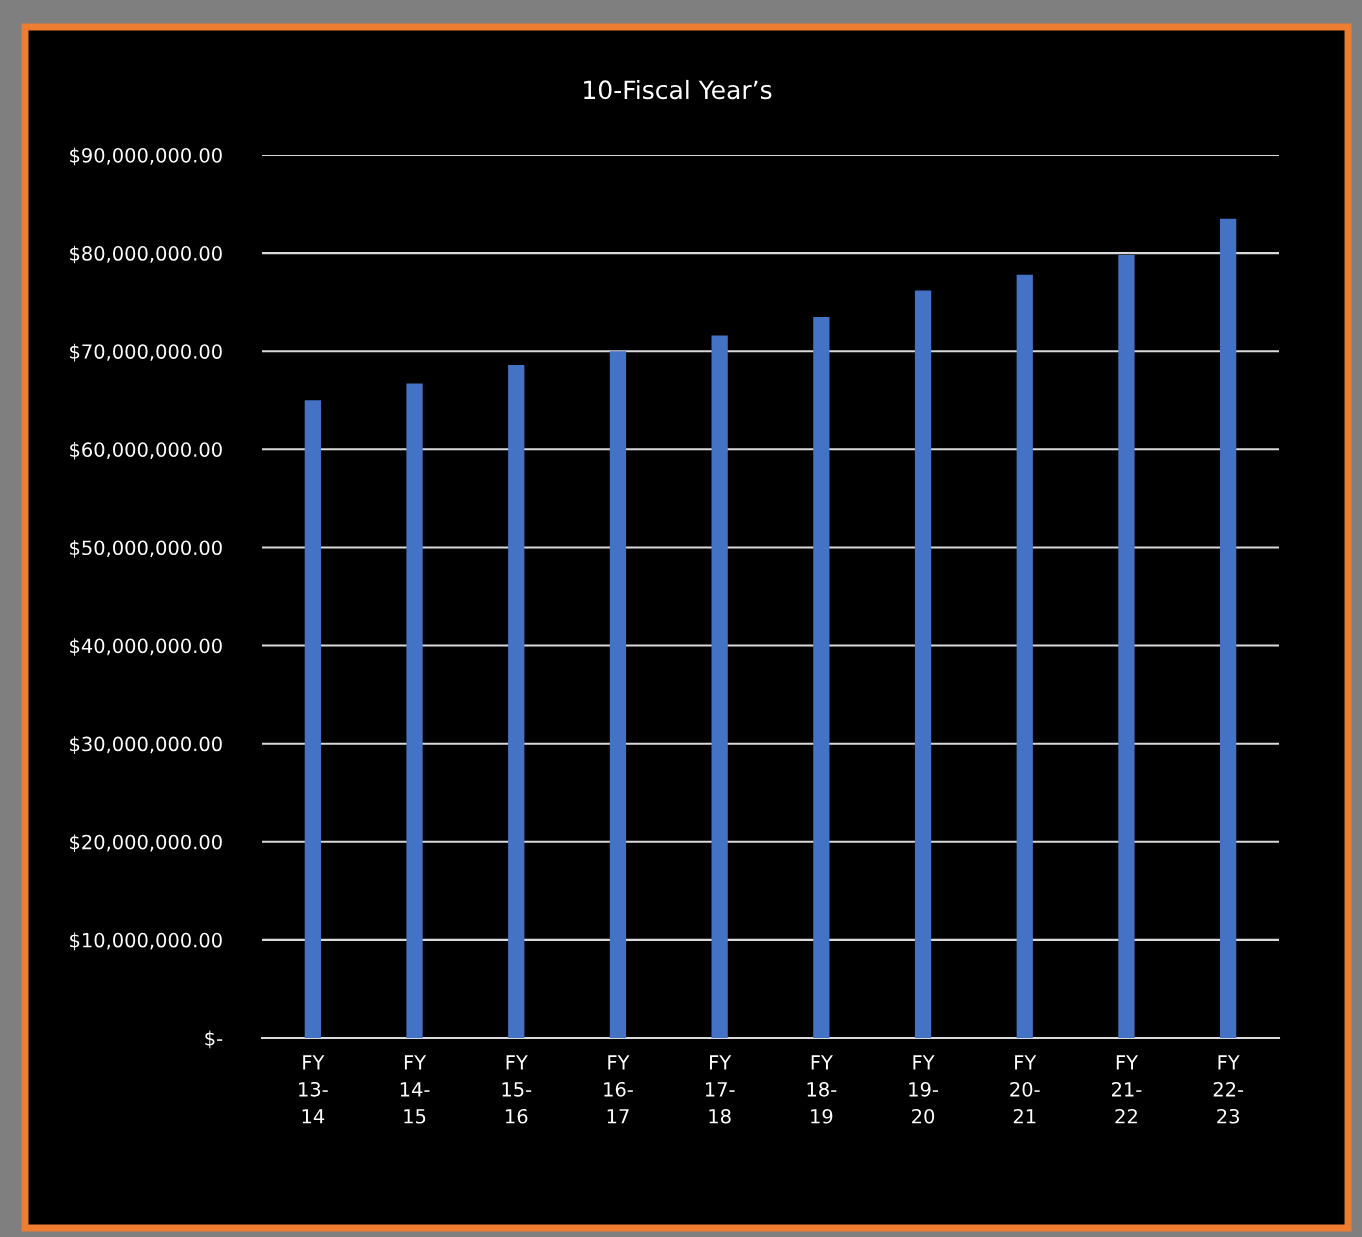 Image resolution: width=1362 pixels, height=1237 pixels. Describe the element at coordinates (146, 156) in the screenshot. I see `y-tick-label: $90,000,000.00` at that location.